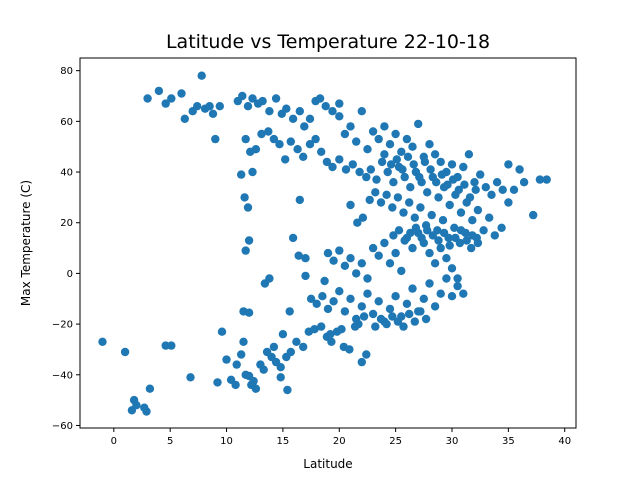 The width and height of the screenshot is (640, 484). Describe the element at coordinates (66, 122) in the screenshot. I see `y-tick-label: 60` at that location.